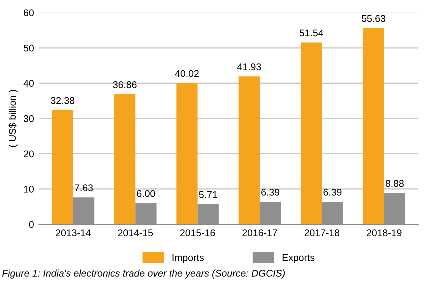 The width and height of the screenshot is (436, 286). Describe the element at coordinates (31, 224) in the screenshot. I see `y-tick-label: 0` at that location.